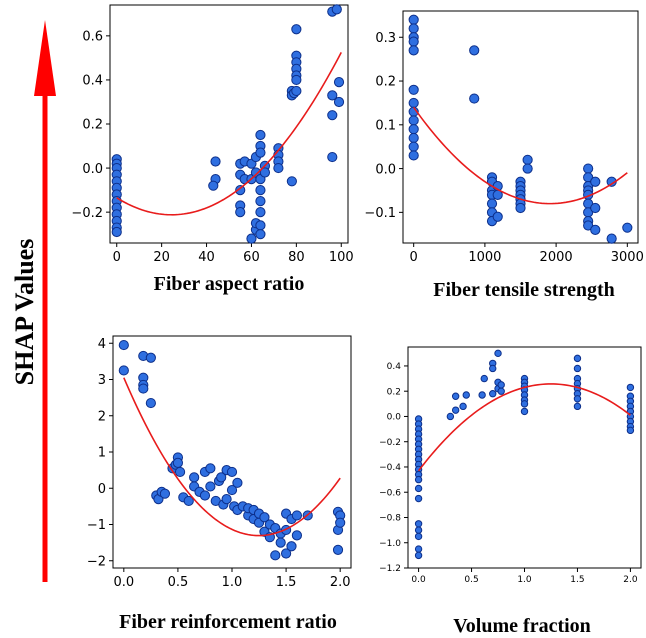 The height and width of the screenshot is (638, 646). What do you see at coordinates (102, 489) in the screenshot?
I see `y-tick-label: 0` at bounding box center [102, 489].